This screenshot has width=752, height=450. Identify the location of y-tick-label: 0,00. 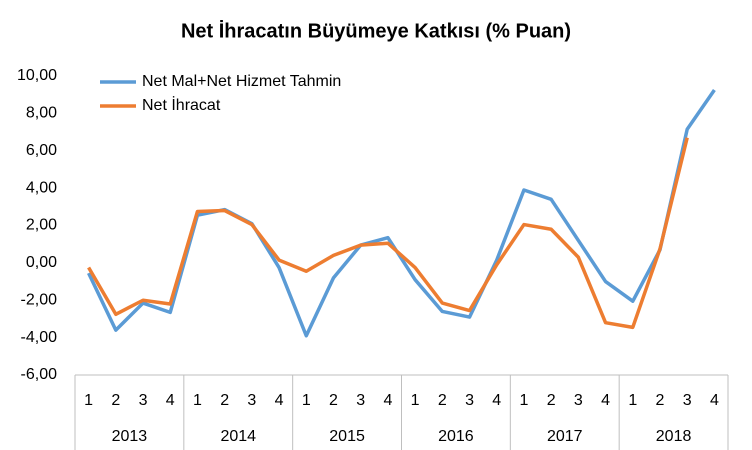
(41, 262).